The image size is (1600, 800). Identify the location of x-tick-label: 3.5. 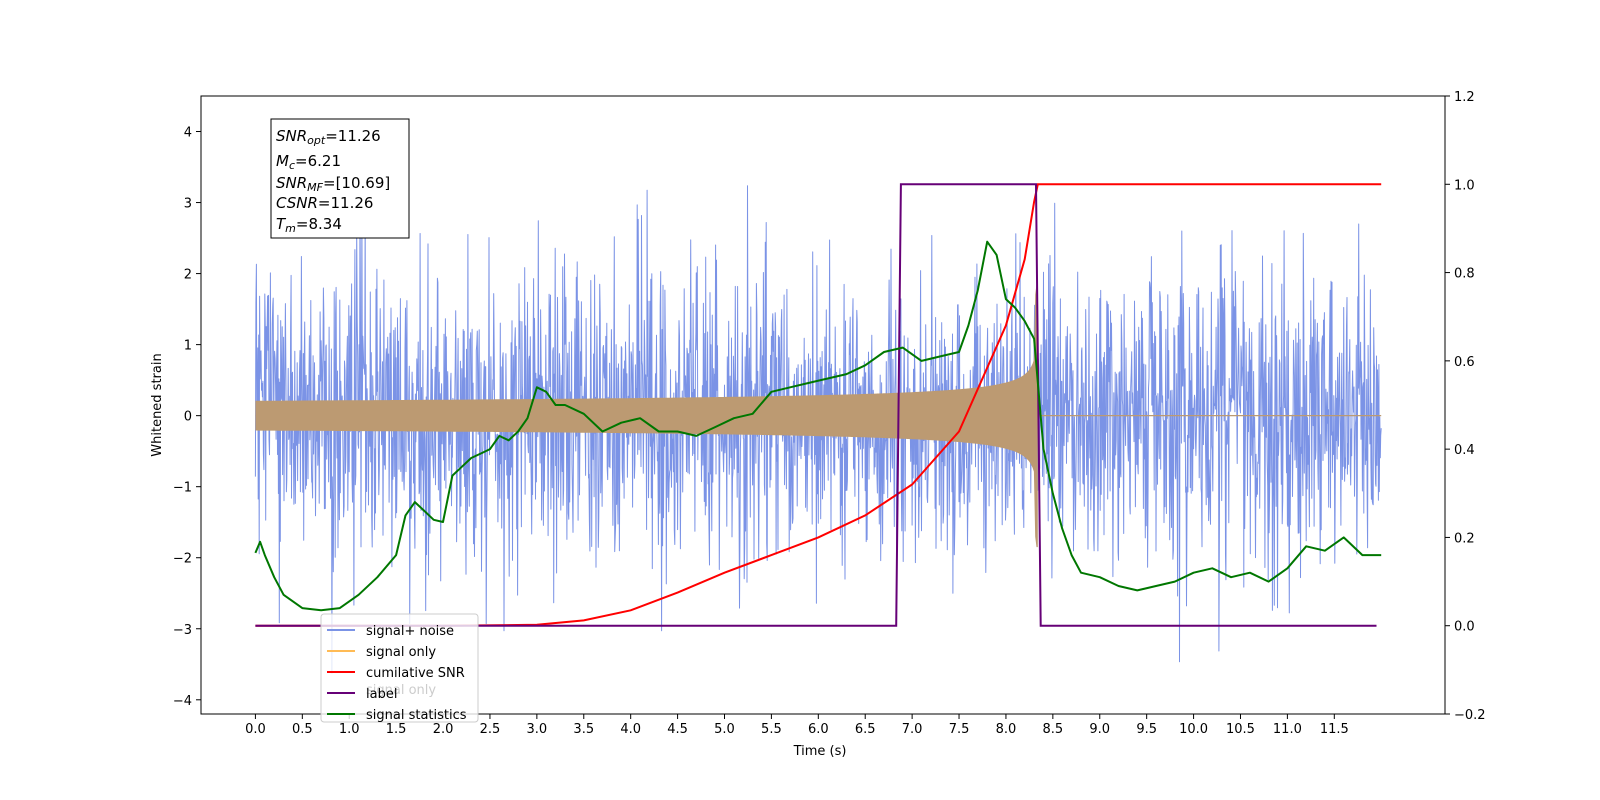
(583, 729).